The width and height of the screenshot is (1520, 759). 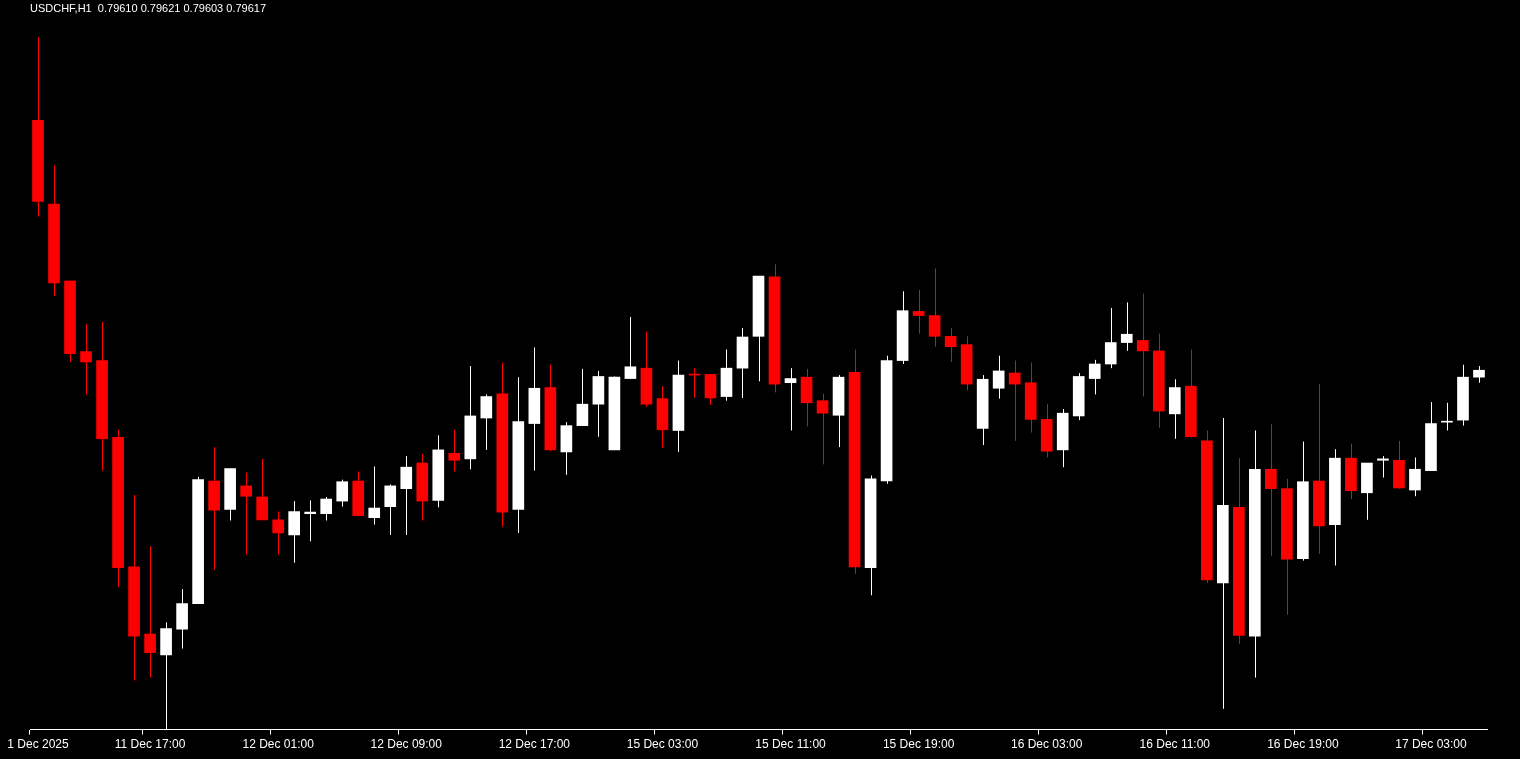 I want to click on x-tick-label: 15 Dec 03:00, so click(x=662, y=744).